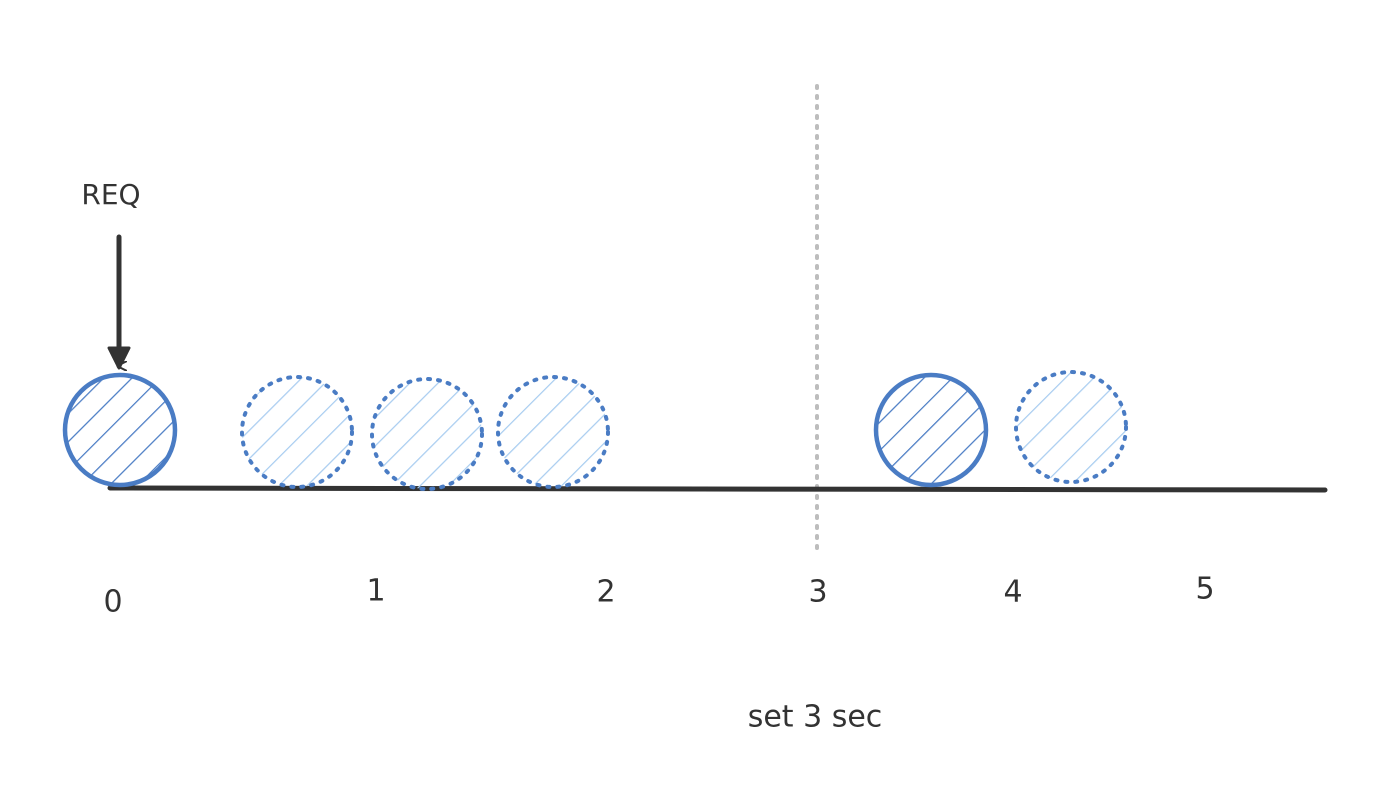 Image resolution: width=1400 pixels, height=790 pixels. I want to click on time-label: 4, so click(1012, 592).